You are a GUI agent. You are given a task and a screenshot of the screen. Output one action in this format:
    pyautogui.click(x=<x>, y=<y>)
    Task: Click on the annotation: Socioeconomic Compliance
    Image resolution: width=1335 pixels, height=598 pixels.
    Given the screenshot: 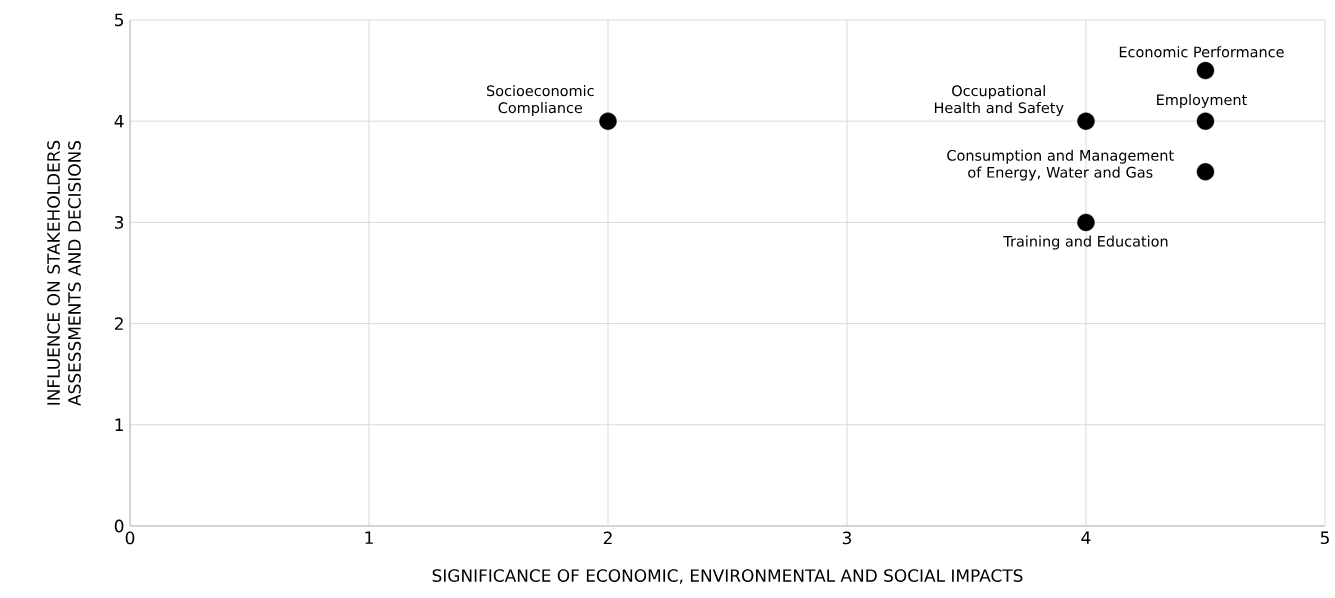 What is the action you would take?
    pyautogui.click(x=540, y=100)
    